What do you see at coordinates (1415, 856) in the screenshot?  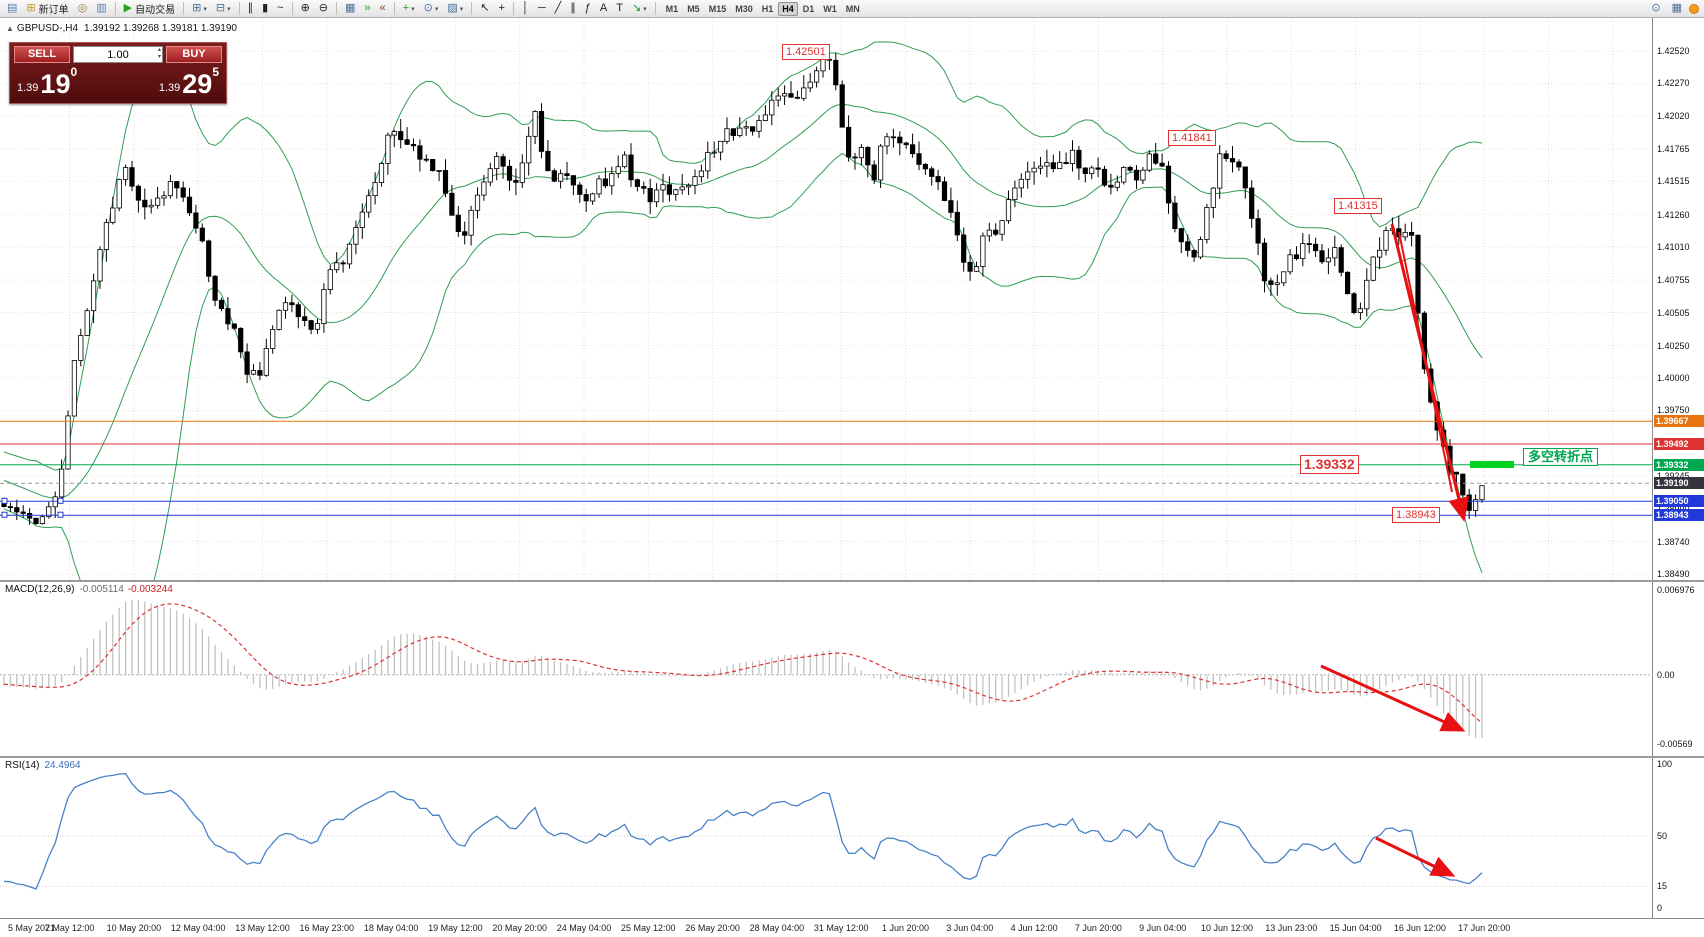 I see `rsi-trend-arrow` at bounding box center [1415, 856].